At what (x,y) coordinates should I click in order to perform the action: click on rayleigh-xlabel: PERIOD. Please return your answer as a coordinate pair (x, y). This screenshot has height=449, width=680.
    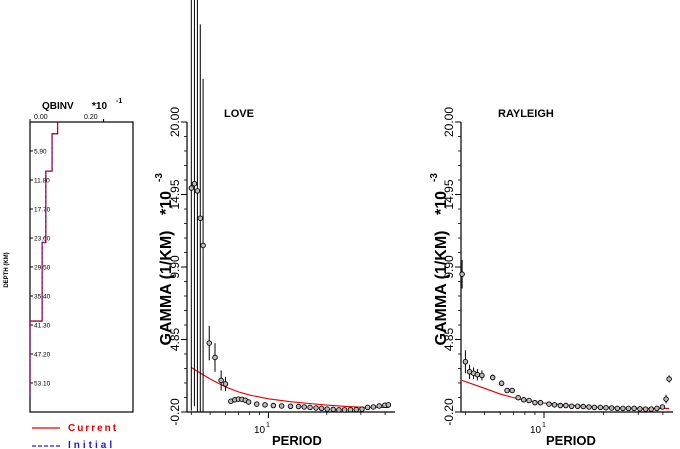
    Looking at the image, I should click on (571, 440).